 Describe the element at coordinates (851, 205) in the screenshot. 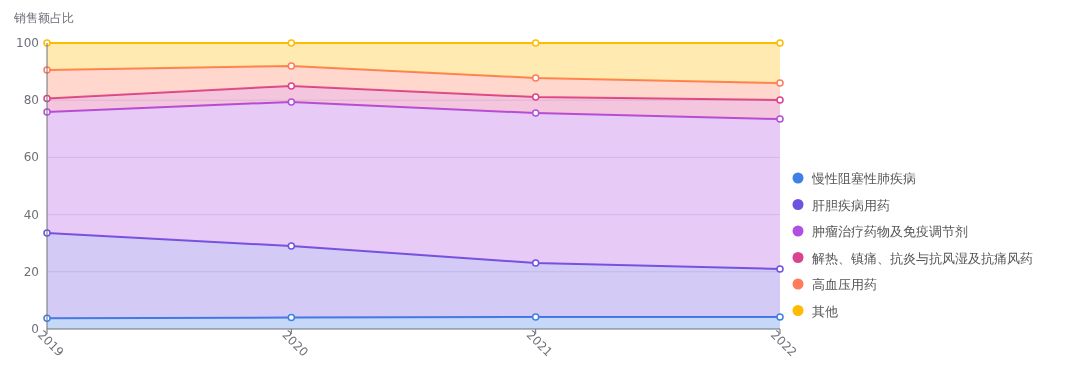

I see `legend-label: 肝胆疾病用药` at that location.